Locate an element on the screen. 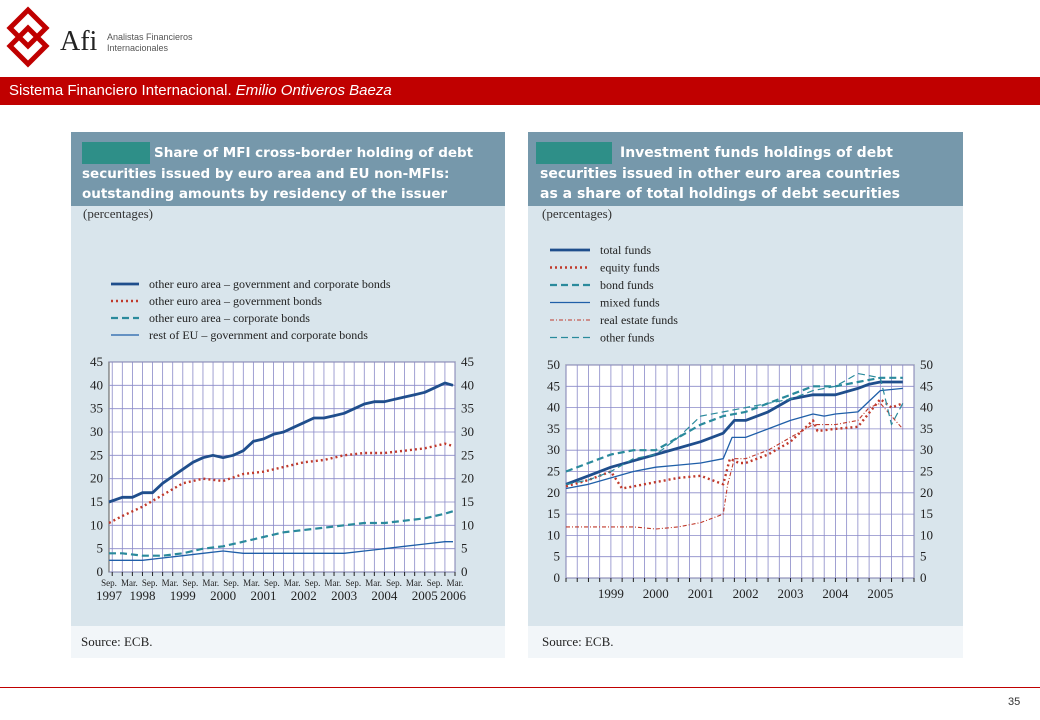 The height and width of the screenshot is (720, 1040). chart-left-source-band: Source: ECB. is located at coordinates (288, 642).